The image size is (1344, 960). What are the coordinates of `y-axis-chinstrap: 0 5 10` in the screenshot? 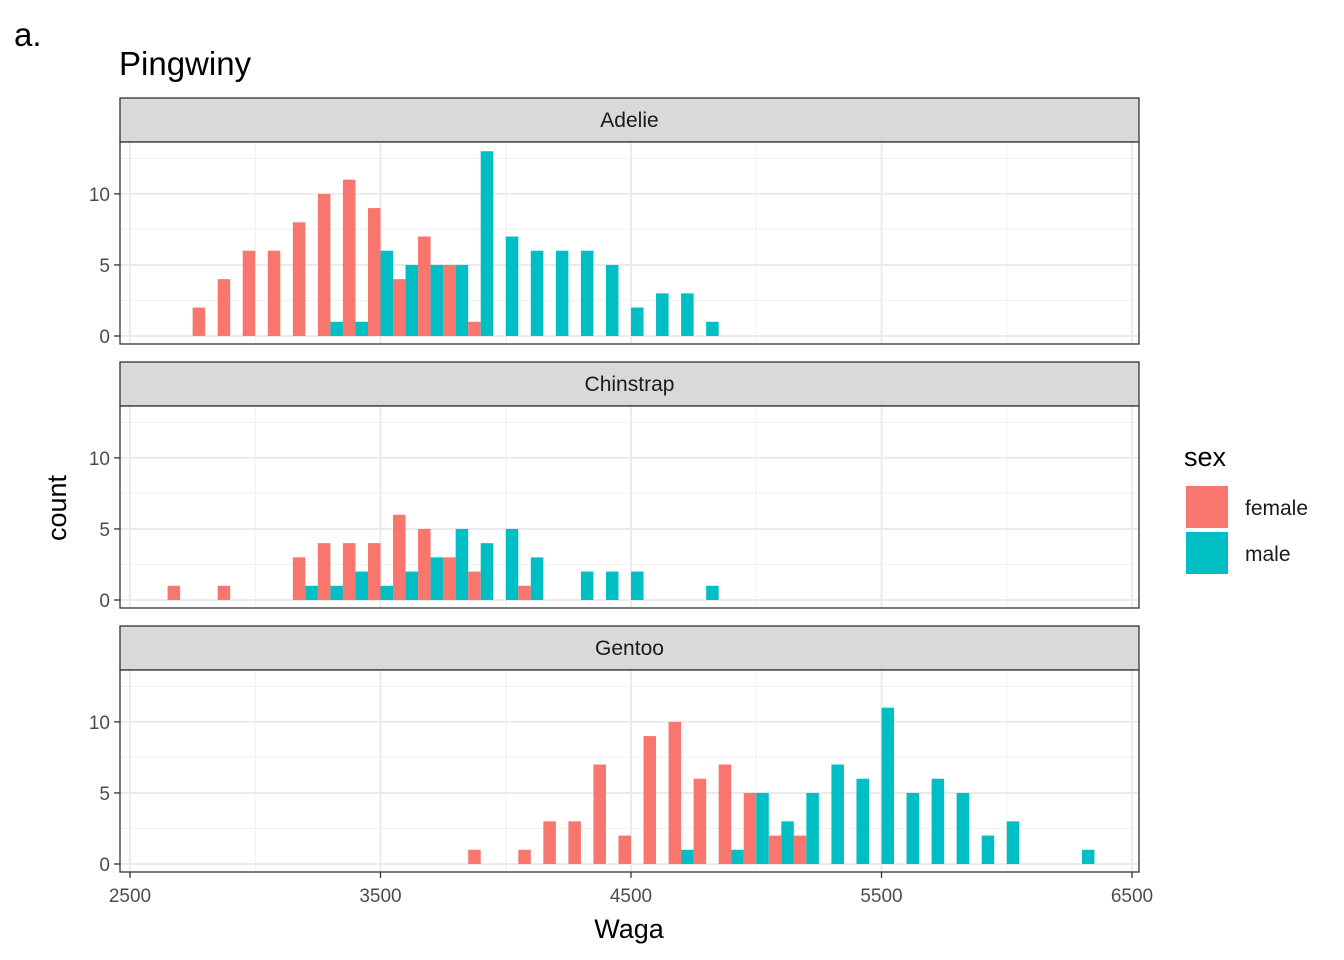 It's located at (104, 530).